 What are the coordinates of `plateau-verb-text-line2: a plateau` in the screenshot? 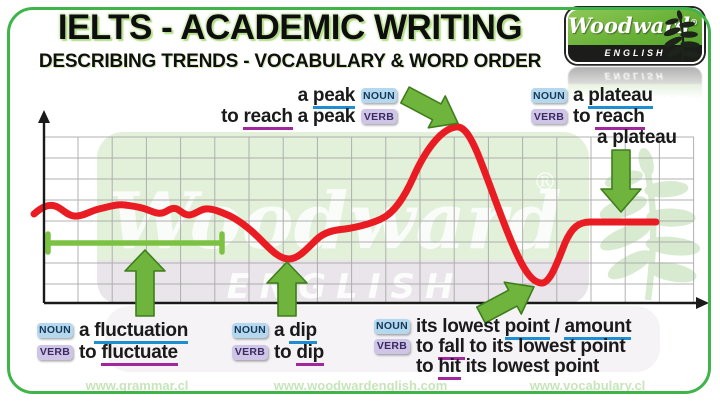 It's located at (637, 137).